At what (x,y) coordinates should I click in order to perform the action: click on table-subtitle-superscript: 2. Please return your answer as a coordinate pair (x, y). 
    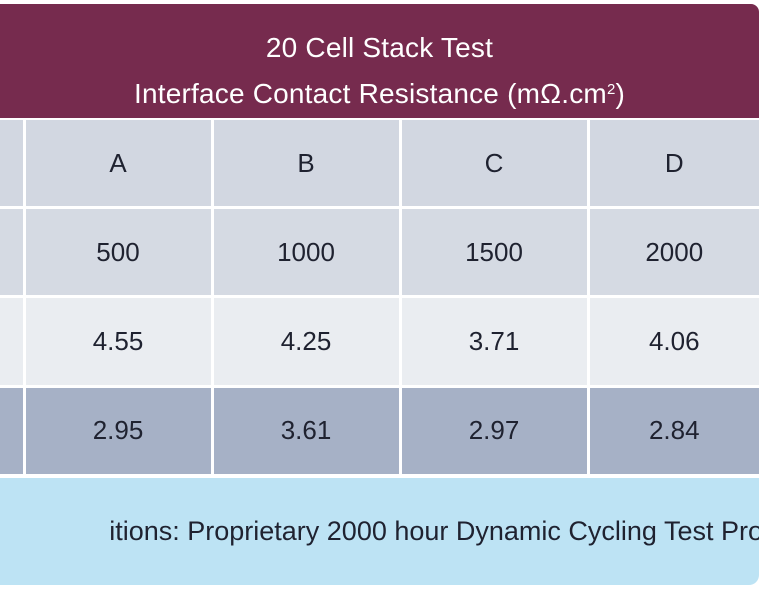
    Looking at the image, I should click on (611, 89).